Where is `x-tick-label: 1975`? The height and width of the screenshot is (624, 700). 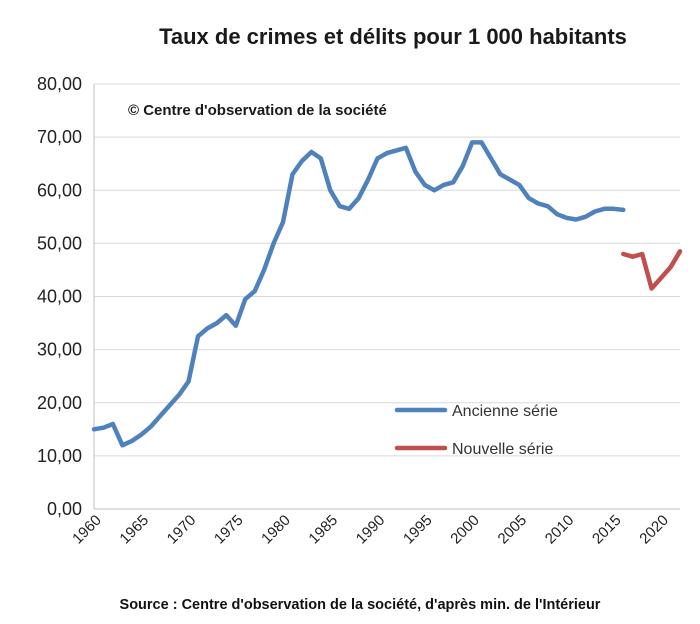 x-tick-label: 1975 is located at coordinates (229, 530).